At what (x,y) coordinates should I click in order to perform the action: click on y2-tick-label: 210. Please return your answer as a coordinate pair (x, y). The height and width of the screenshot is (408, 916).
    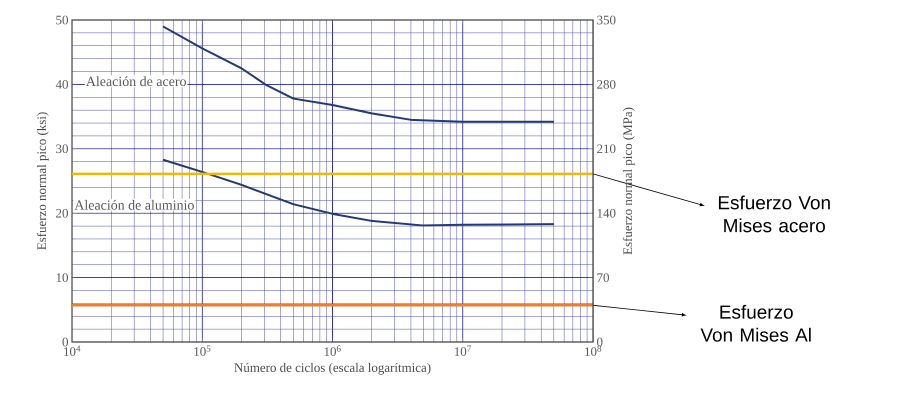
    Looking at the image, I should click on (606, 149).